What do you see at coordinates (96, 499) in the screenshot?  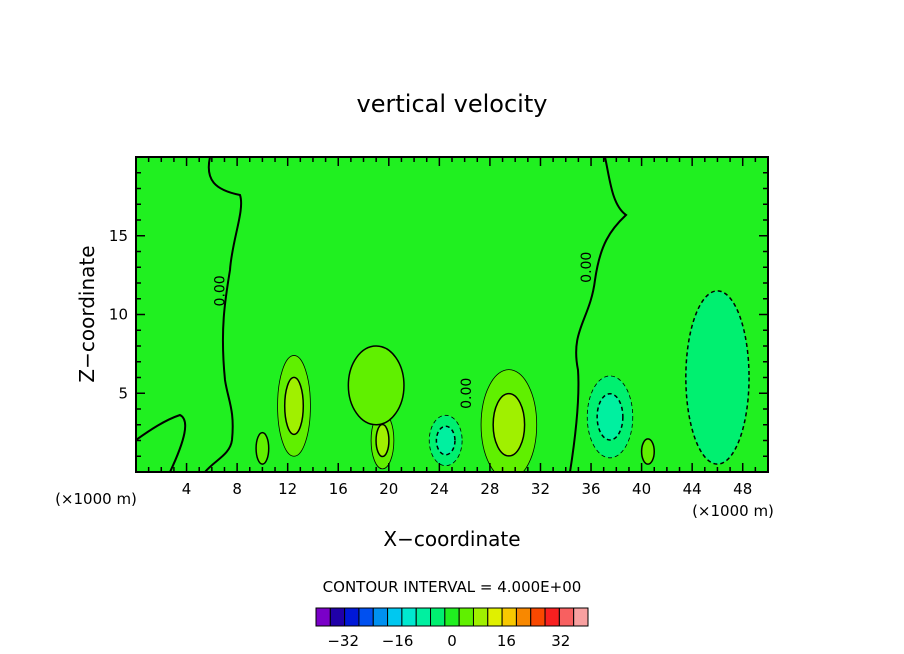 I see `x-unit-label-left: (×1000 m)` at bounding box center [96, 499].